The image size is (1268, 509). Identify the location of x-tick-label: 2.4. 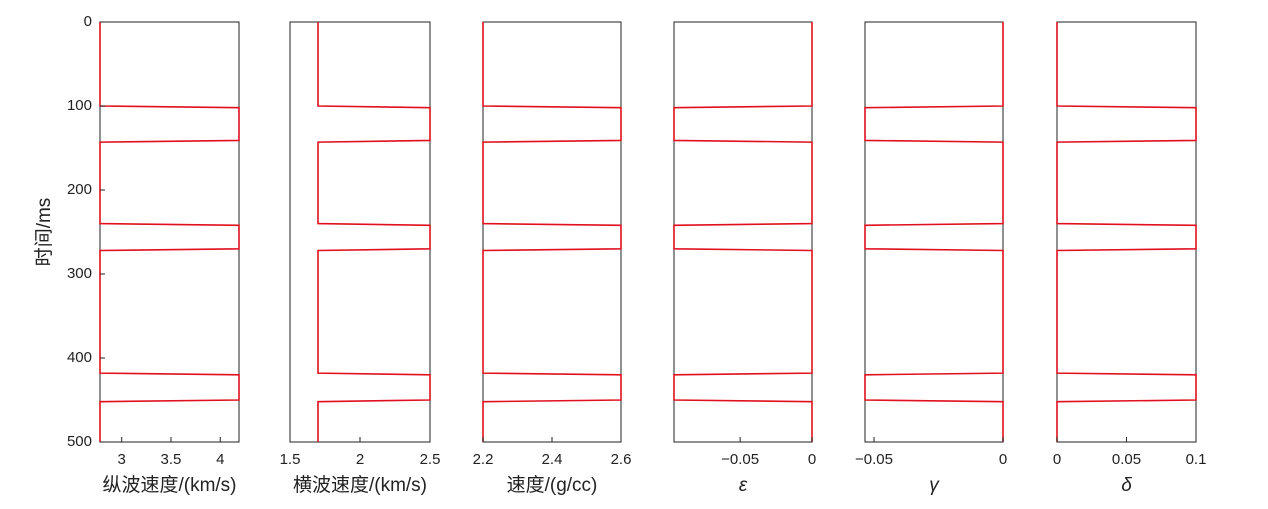
(552, 459).